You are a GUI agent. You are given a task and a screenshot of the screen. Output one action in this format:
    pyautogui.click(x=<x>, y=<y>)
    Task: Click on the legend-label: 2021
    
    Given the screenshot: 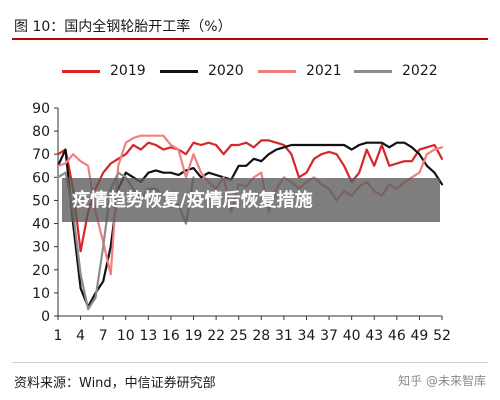 What is the action you would take?
    pyautogui.click(x=324, y=71)
    